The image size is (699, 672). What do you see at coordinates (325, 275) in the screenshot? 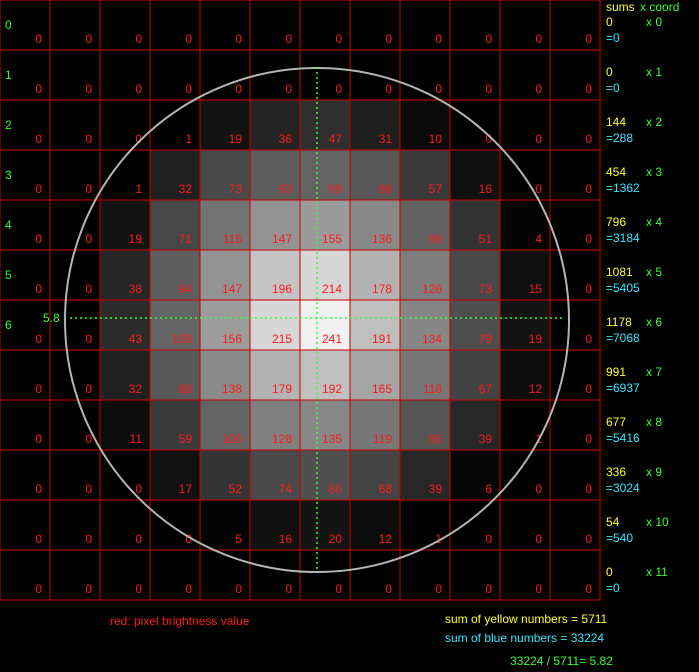
I see `pixel-cell-r5-c6` at bounding box center [325, 275].